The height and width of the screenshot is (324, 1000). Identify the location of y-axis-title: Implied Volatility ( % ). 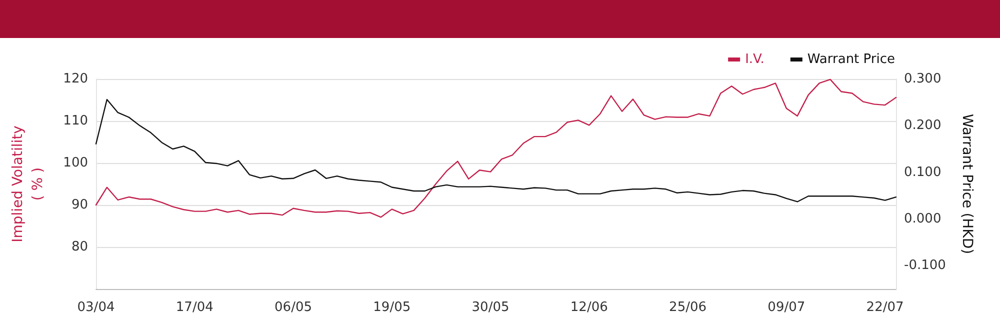
(28, 184).